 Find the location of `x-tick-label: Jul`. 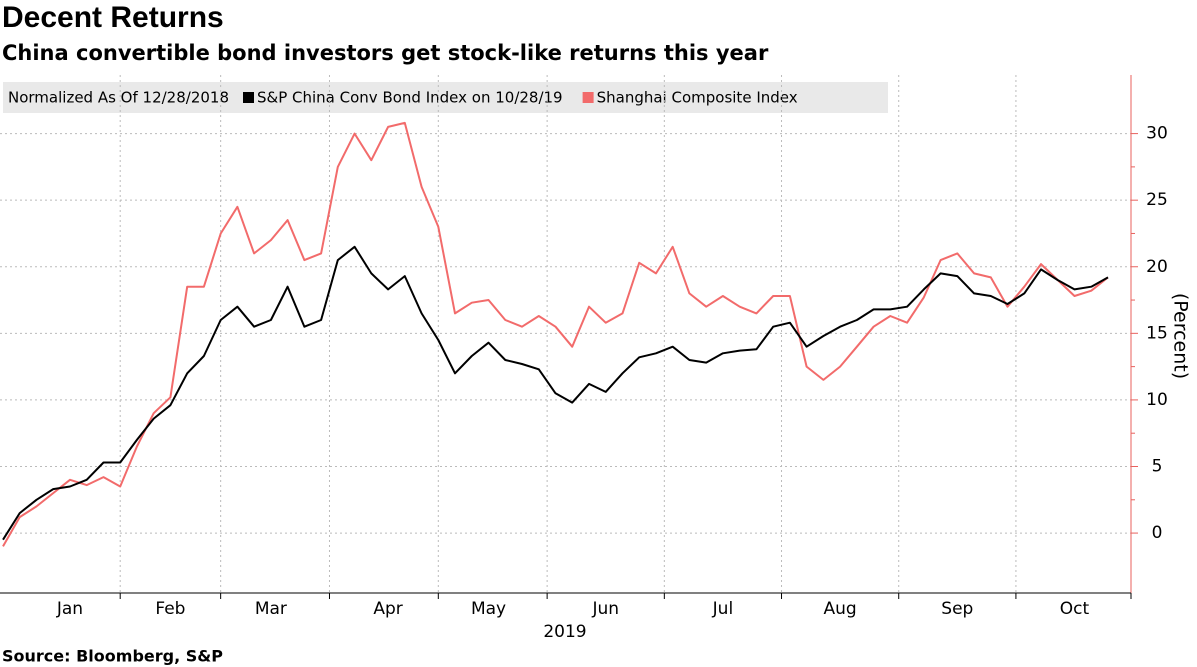

x-tick-label: Jul is located at coordinates (723, 609).